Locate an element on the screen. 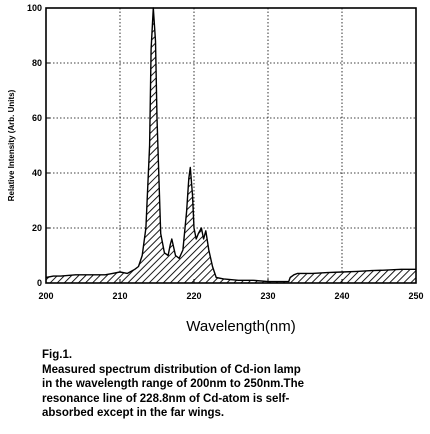 The height and width of the screenshot is (434, 430). caption-title: Fig.1. is located at coordinates (57, 355).